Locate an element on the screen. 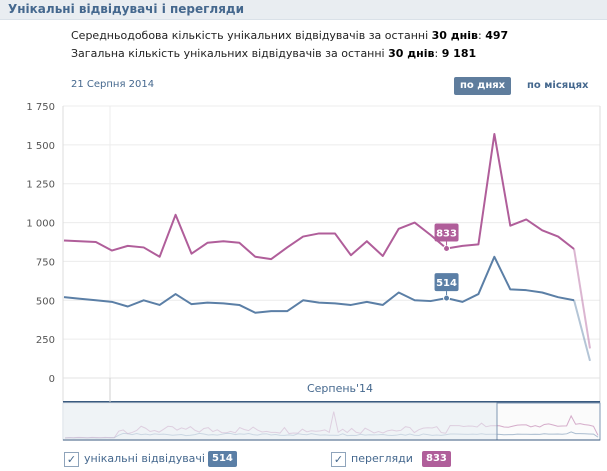 This screenshot has width=607, height=471. avg-value: 497 is located at coordinates (497, 35).